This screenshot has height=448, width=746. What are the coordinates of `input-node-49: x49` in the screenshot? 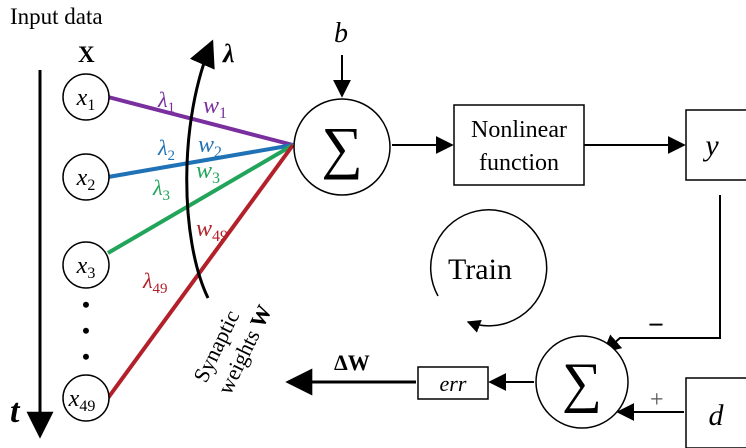 It's located at (86, 398).